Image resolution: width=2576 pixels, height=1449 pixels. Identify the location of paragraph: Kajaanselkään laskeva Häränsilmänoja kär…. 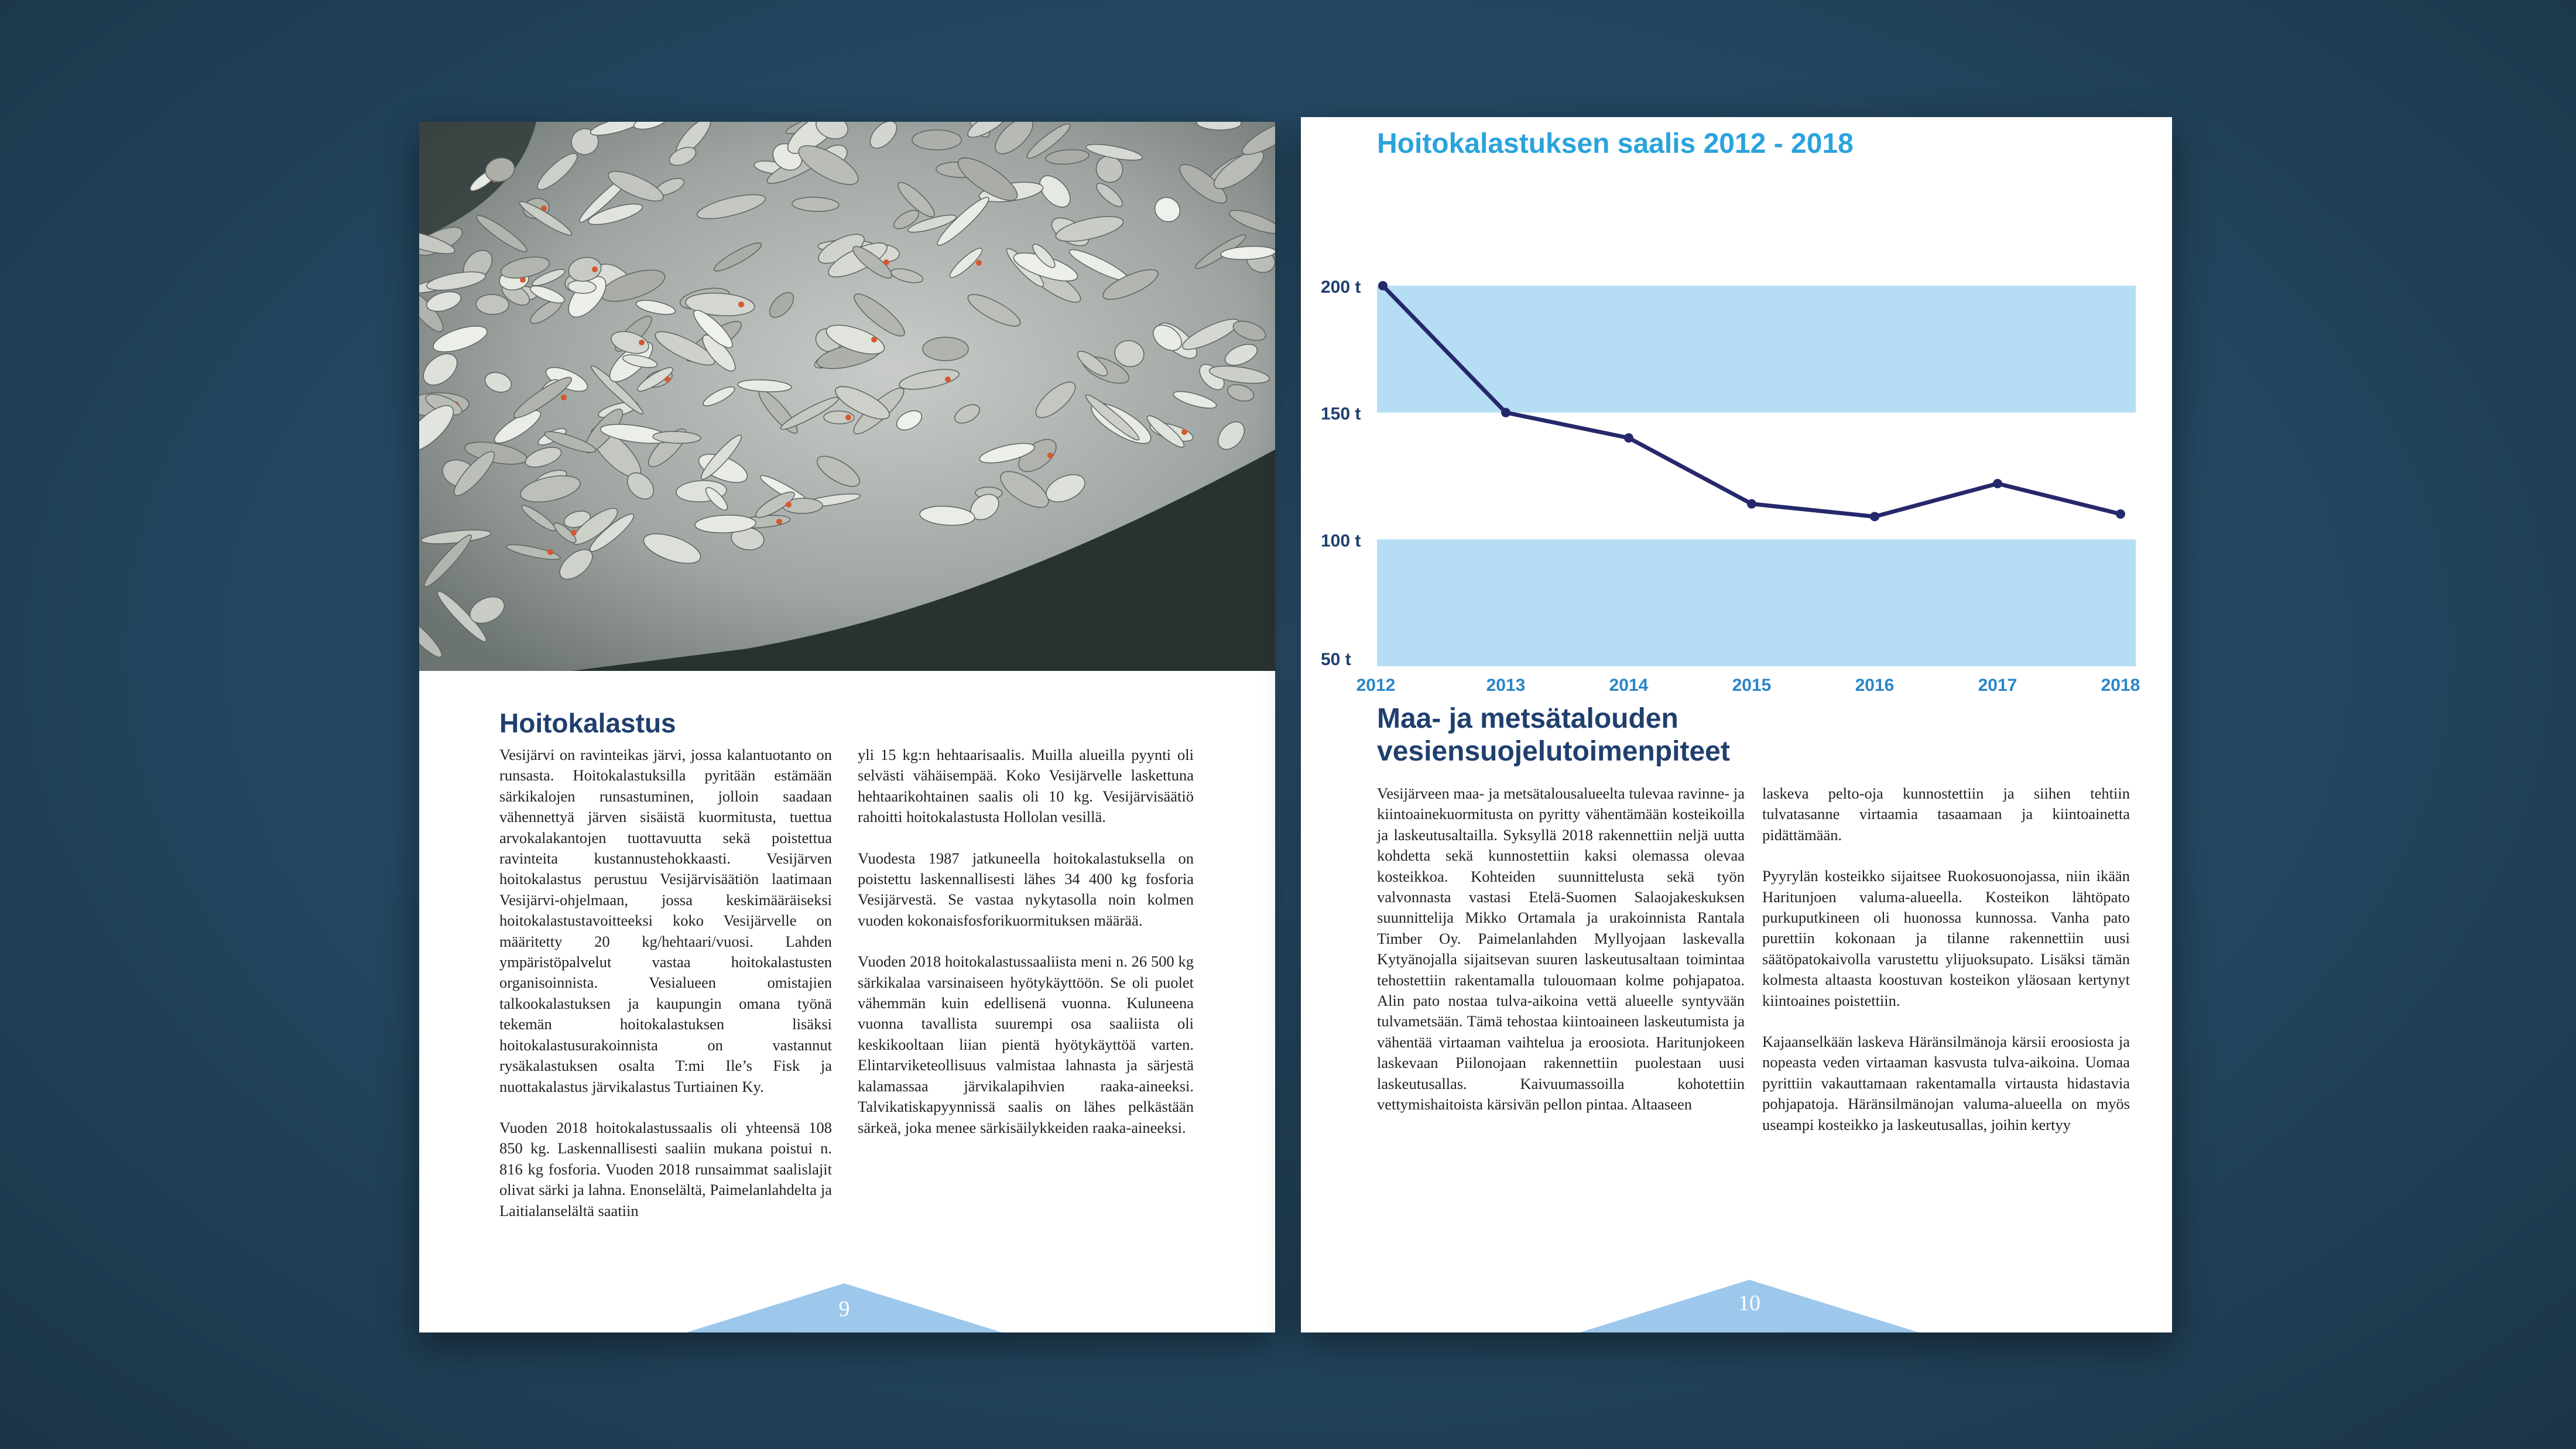
(1946, 1083).